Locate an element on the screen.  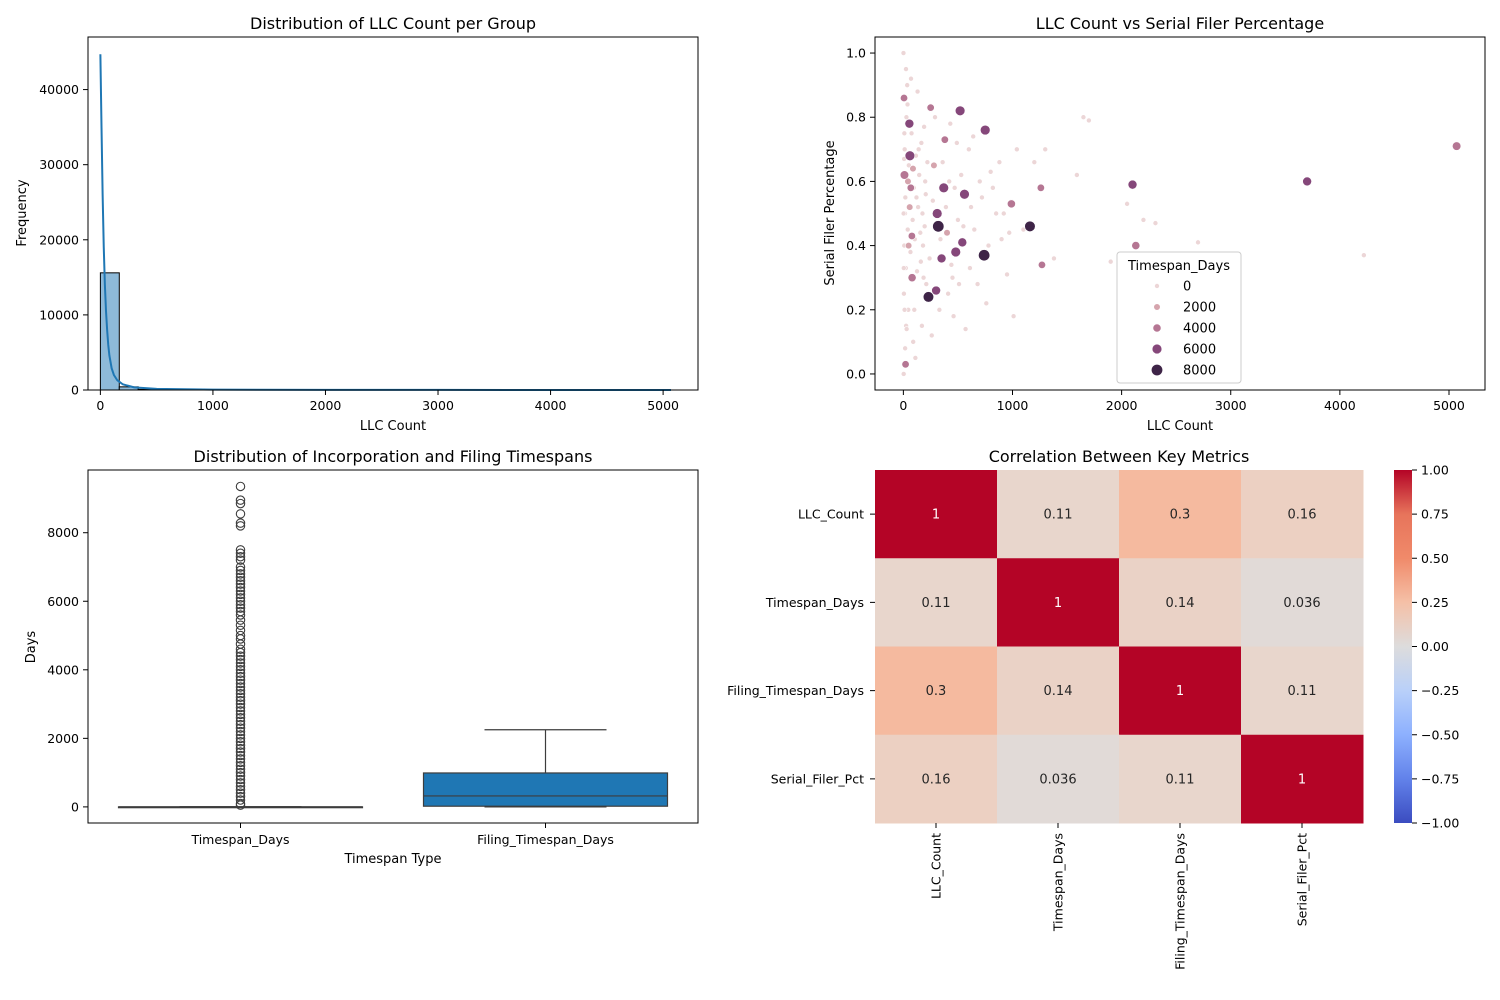
heatmap-cell-label: 0.14 is located at coordinates (1180, 603).